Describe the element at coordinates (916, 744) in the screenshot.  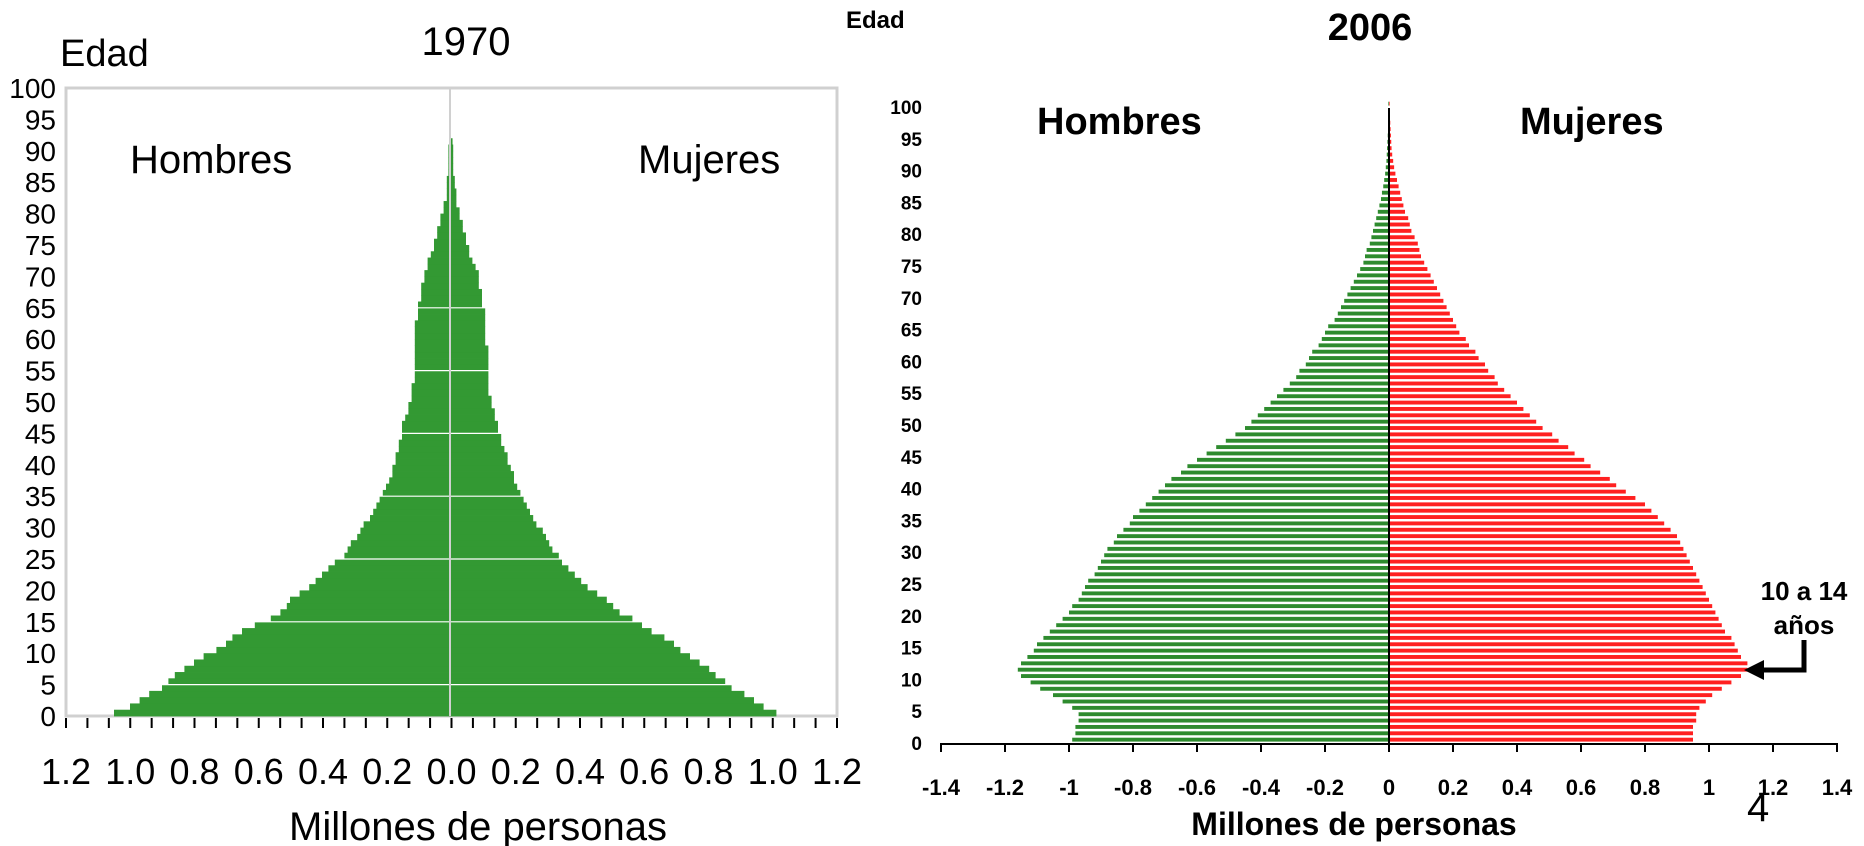
I see `y-tick-label: 0` at that location.